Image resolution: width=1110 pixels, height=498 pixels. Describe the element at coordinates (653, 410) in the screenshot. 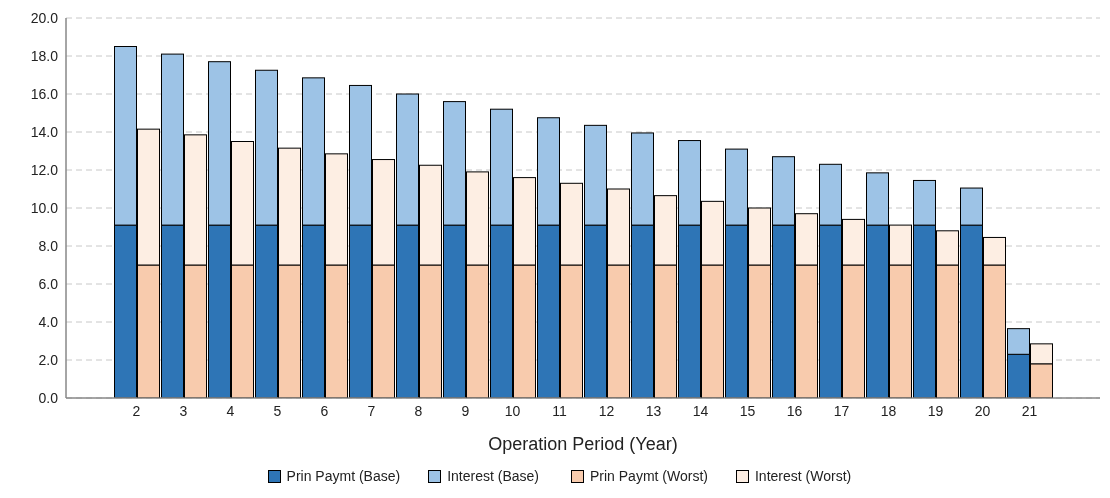

I see `x-tick-label: 13` at that location.